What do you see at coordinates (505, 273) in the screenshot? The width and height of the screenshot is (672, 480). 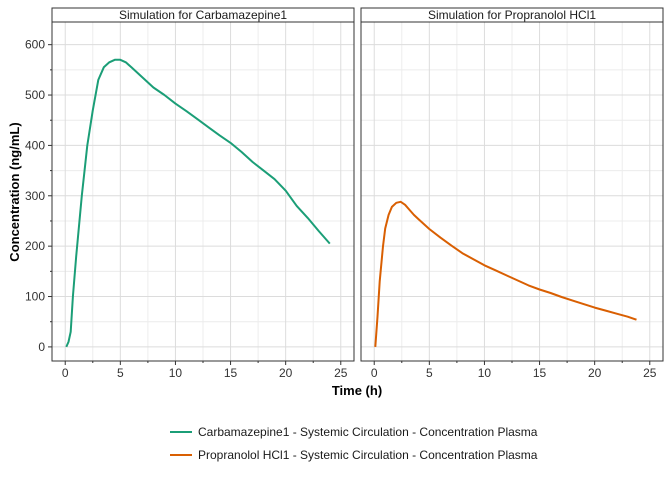 I see `series-line` at bounding box center [505, 273].